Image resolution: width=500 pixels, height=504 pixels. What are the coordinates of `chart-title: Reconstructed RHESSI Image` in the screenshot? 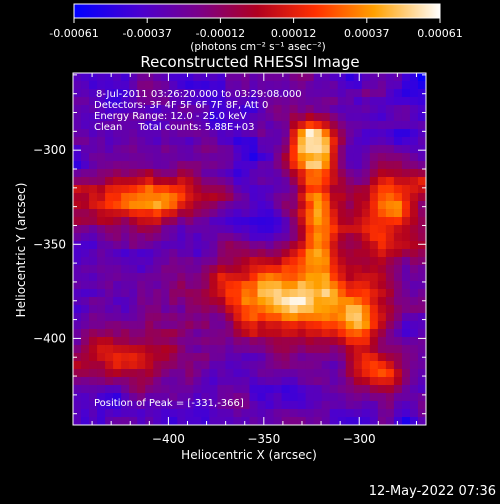 It's located at (249, 62).